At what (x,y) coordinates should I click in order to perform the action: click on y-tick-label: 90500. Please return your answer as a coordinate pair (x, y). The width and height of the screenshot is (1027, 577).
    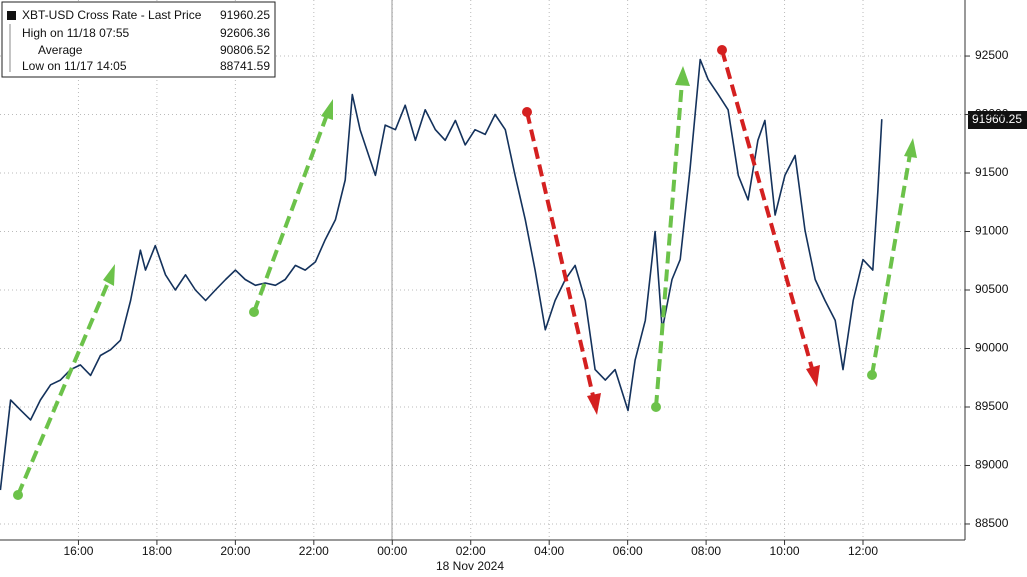
    Looking at the image, I should click on (992, 289).